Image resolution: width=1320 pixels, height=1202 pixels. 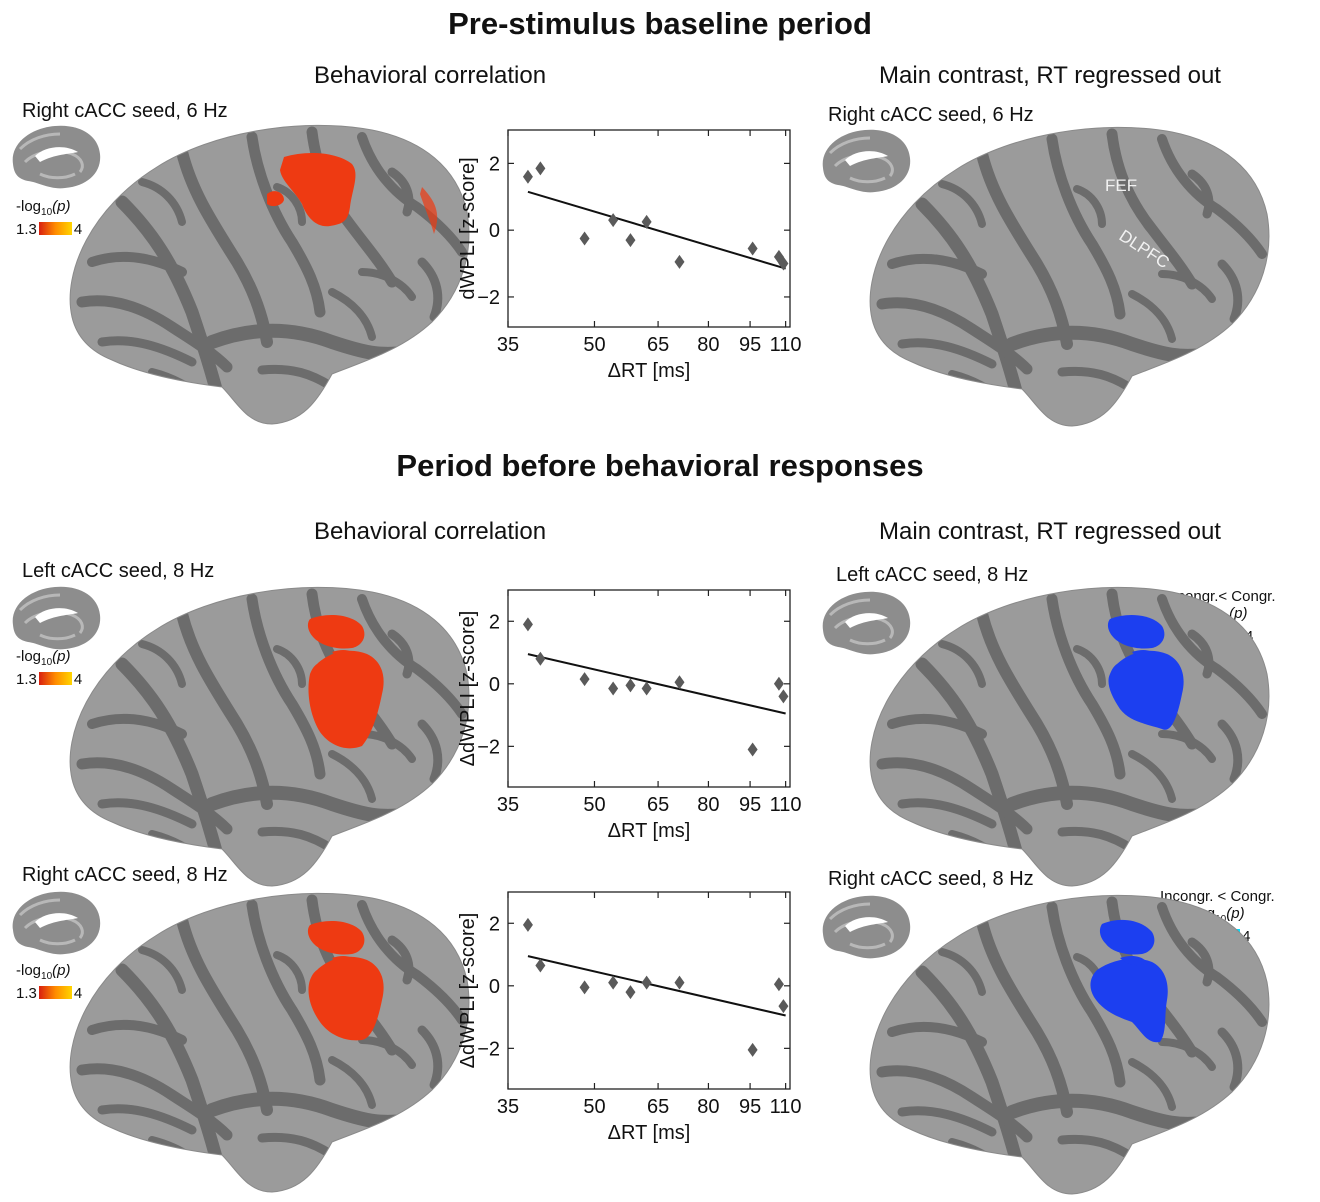 What do you see at coordinates (660, 465) in the screenshot?
I see `section-title-responses: Period before behavioral responses` at bounding box center [660, 465].